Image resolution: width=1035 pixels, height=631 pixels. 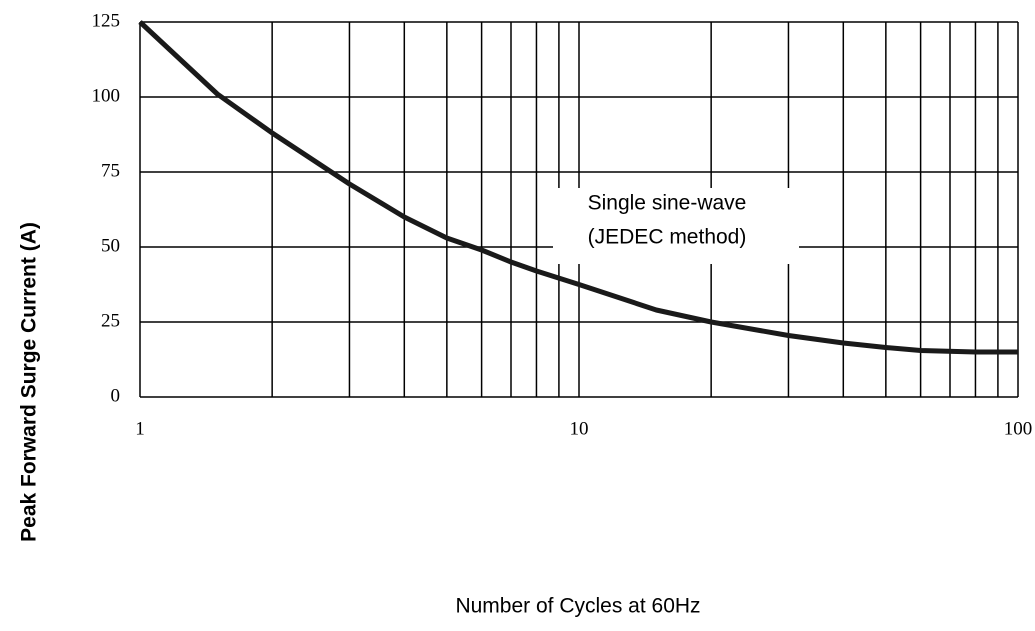 What do you see at coordinates (29, 382) in the screenshot?
I see `y-axis-label: Peak Forward Surge Current (A)` at bounding box center [29, 382].